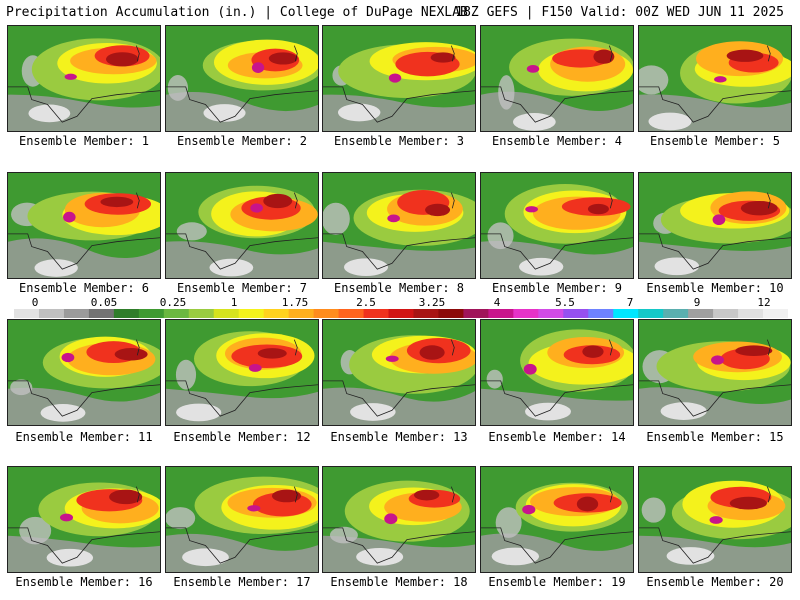 Image resolution: width=800 pixels, height=600 pixels. Describe the element at coordinates (557, 437) in the screenshot. I see `ensemble-member-label: Ensemble Member: 14` at that location.